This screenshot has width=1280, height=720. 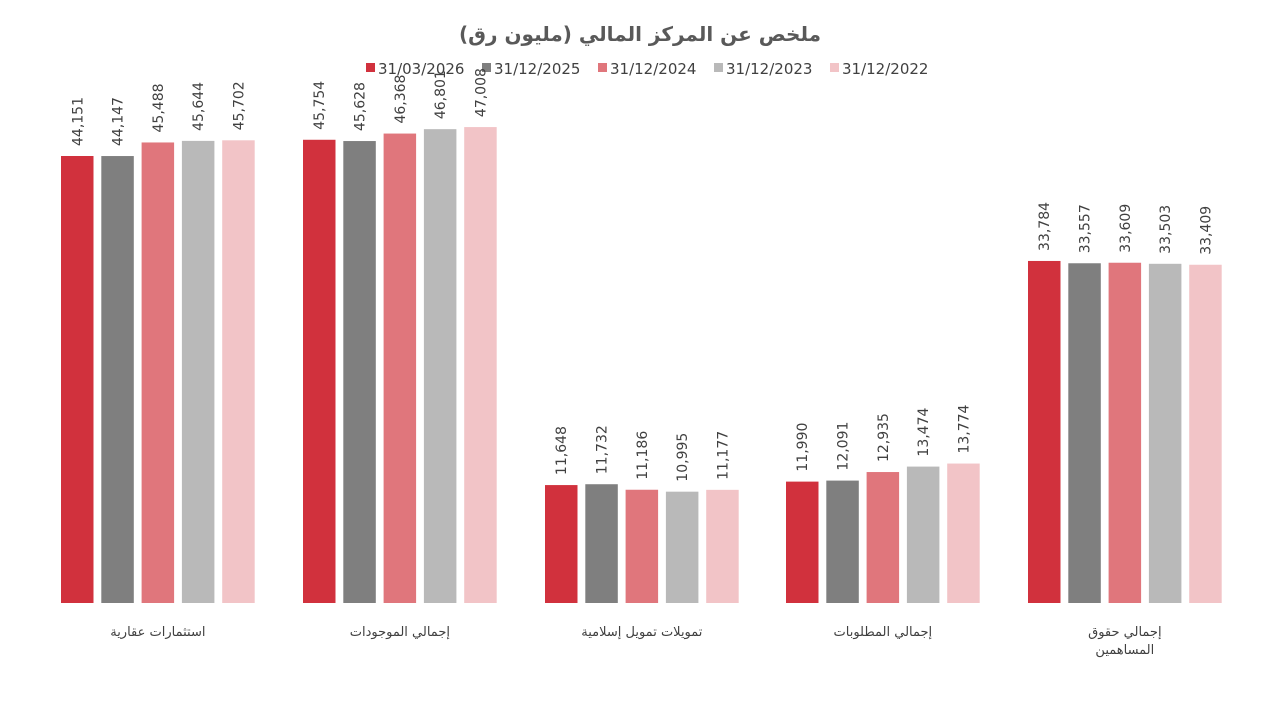 I want to click on data-label: 11,732, so click(x=603, y=449).